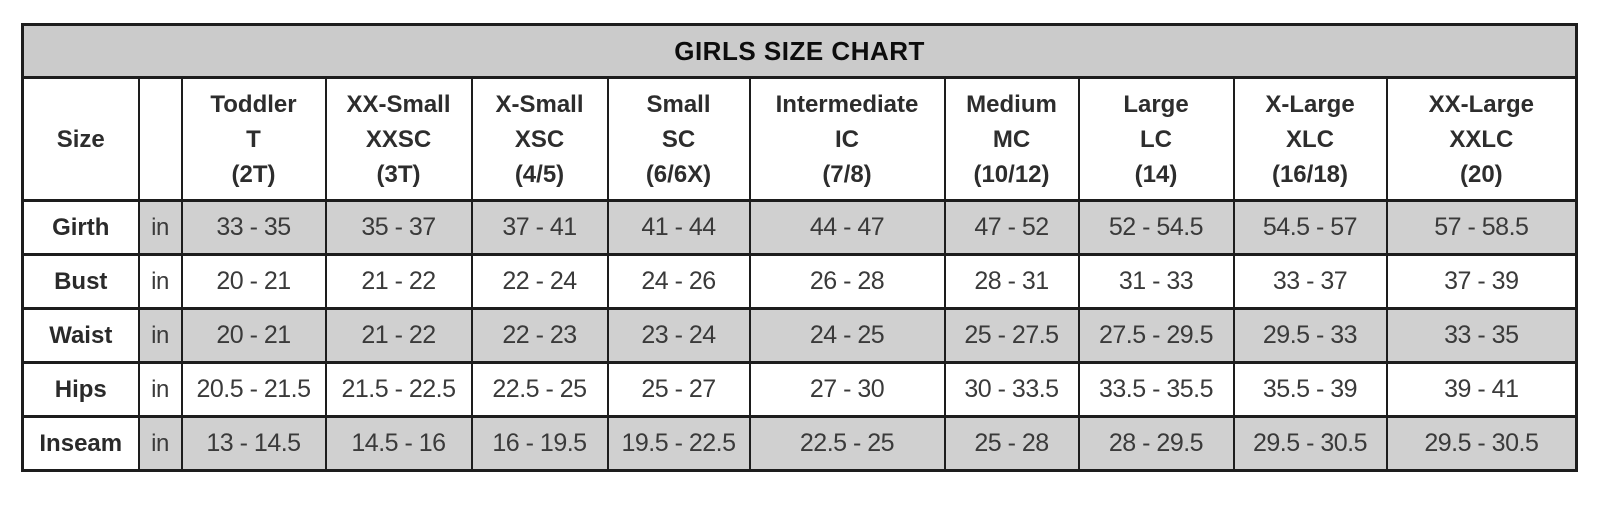 Image resolution: width=1600 pixels, height=516 pixels. I want to click on column-header-line: IC, so click(847, 139).